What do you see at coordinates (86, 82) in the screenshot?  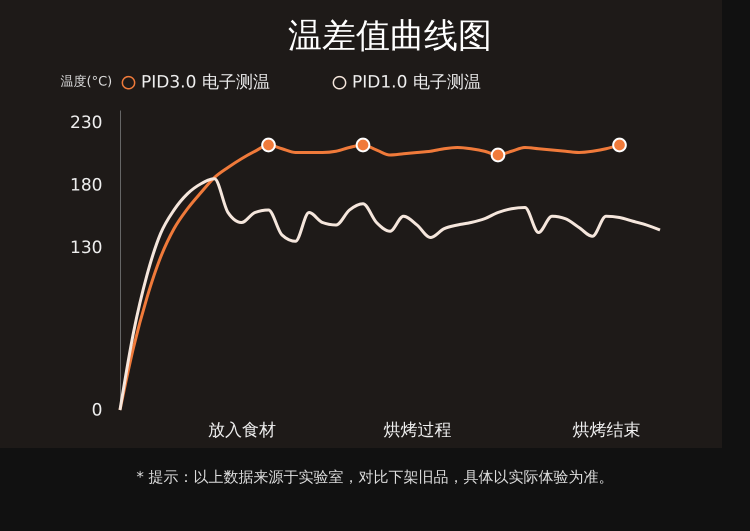 I see `y-axis-title: 温度(°C)` at bounding box center [86, 82].